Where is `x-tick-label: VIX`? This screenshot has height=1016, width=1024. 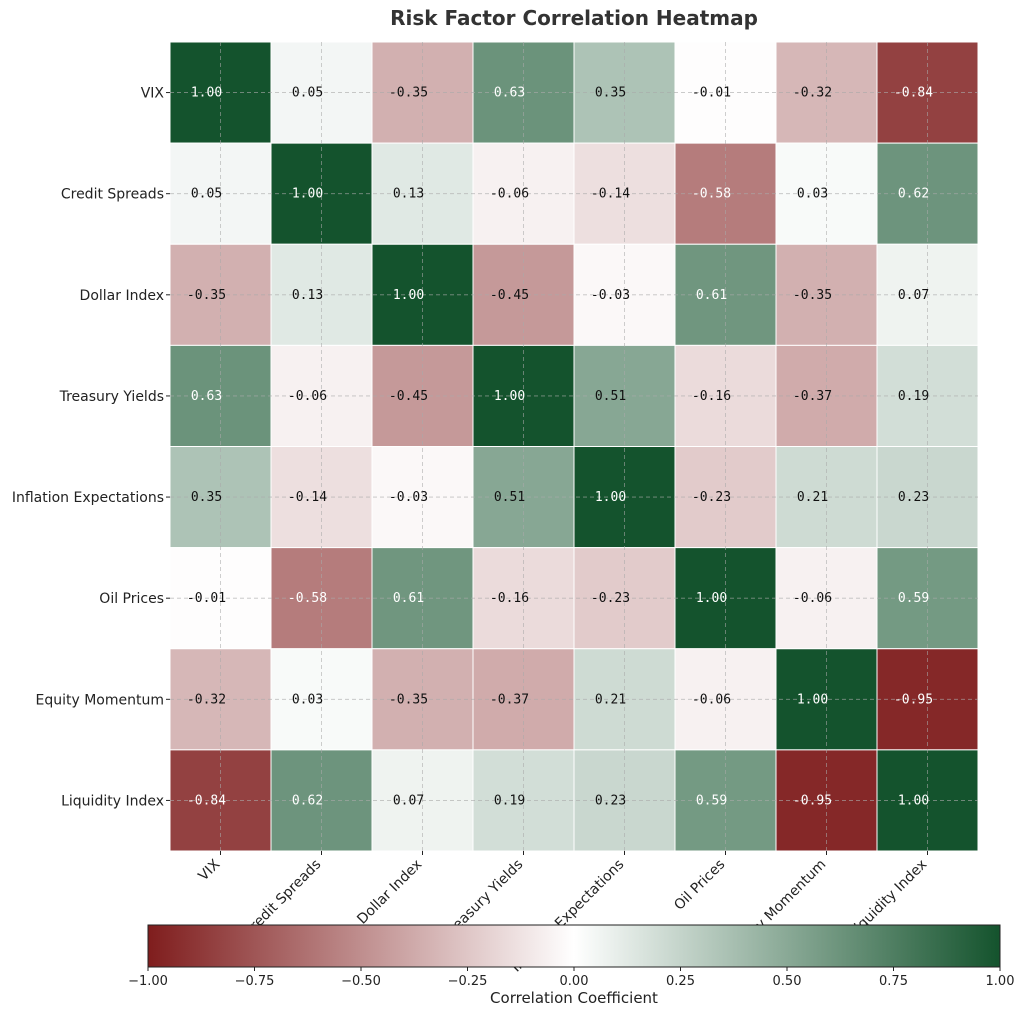
x-tick-label: VIX is located at coordinates (210, 870).